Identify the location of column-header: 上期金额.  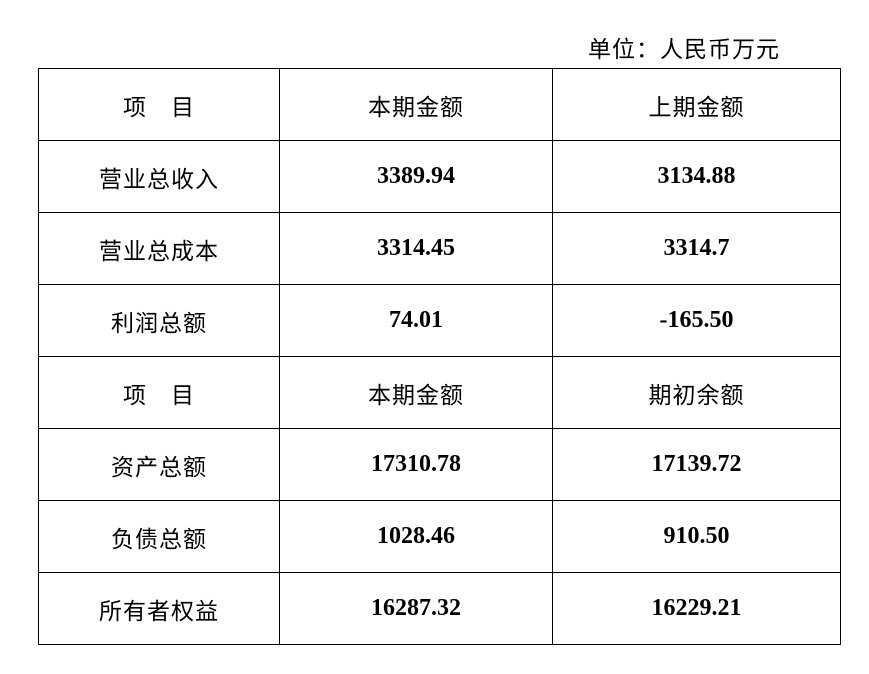
(696, 104).